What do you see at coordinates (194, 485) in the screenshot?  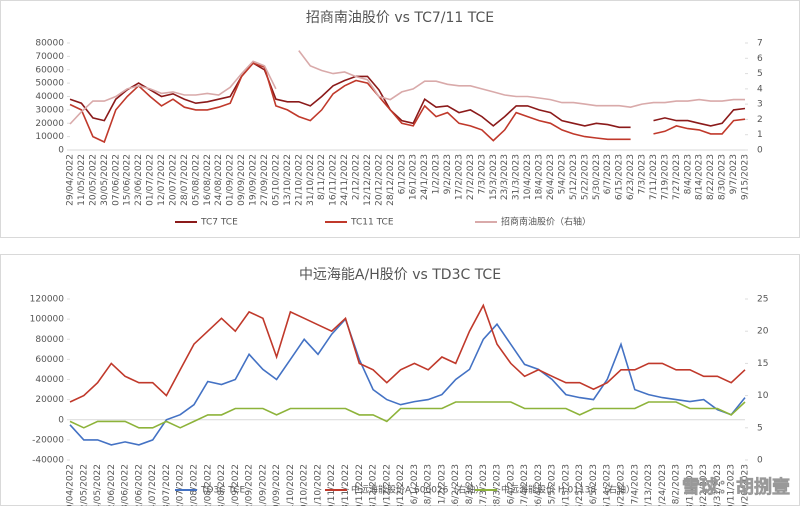 I see `x-tick-label: 02/08/2022` at bounding box center [194, 485].